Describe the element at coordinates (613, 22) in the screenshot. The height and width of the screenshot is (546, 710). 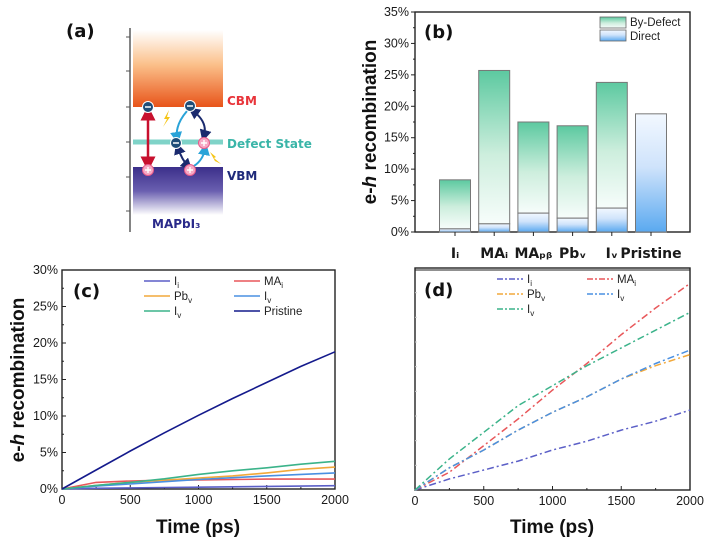
I see `legend-swatch-by-defect` at that location.